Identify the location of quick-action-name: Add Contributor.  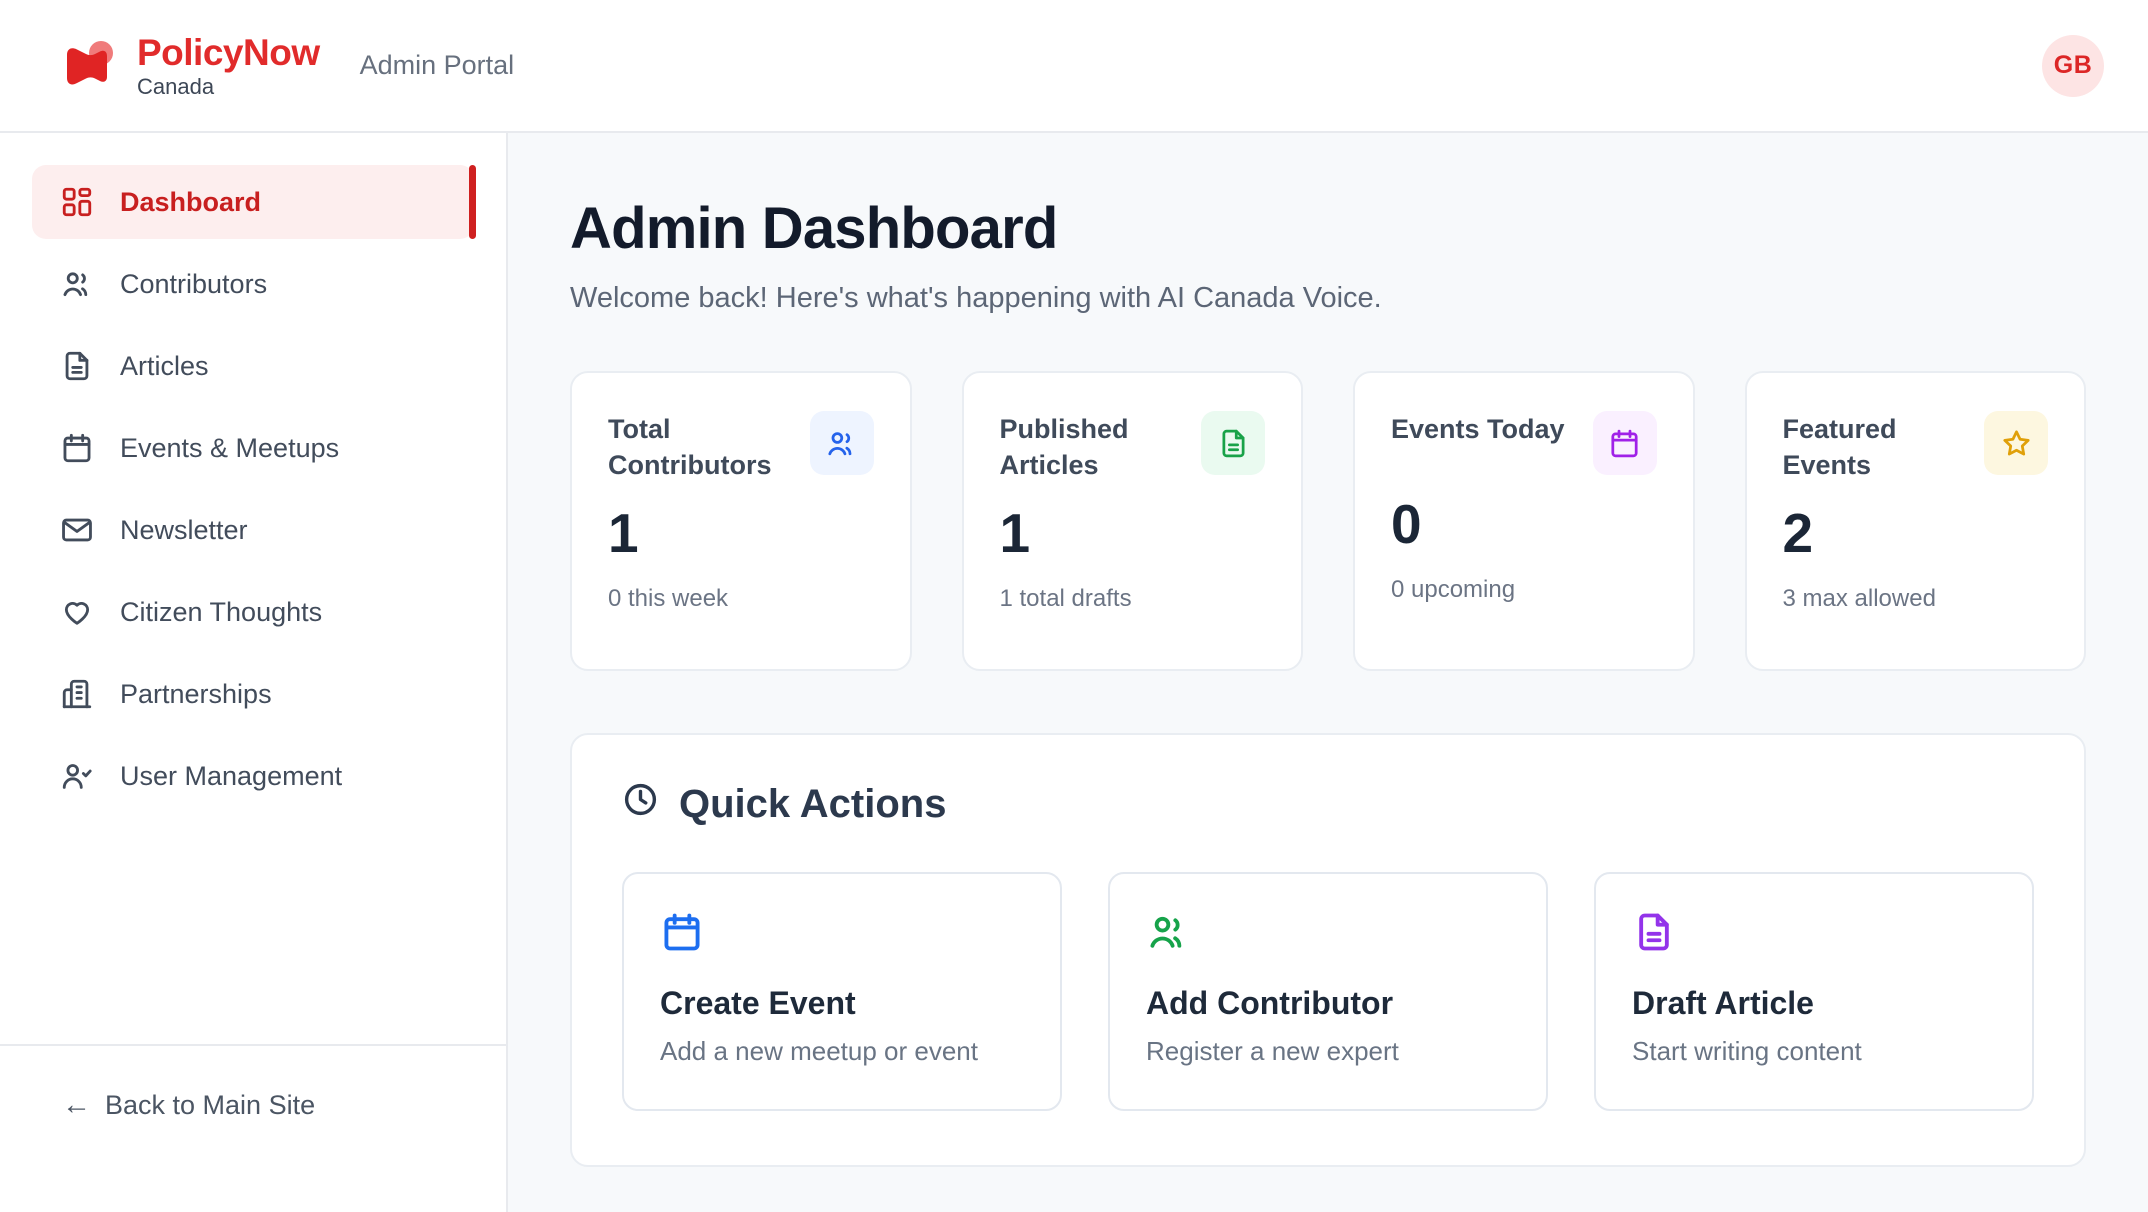
(1270, 1003).